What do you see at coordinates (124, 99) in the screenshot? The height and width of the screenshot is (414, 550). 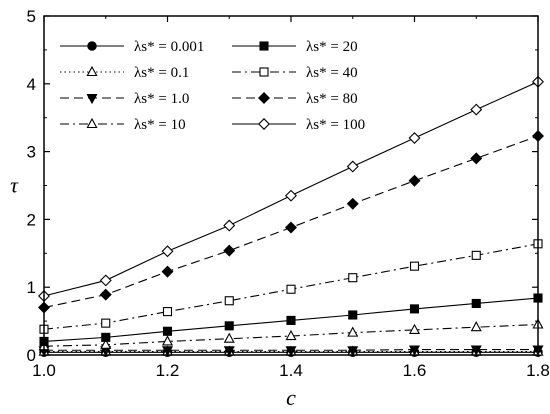 I see `legend-item: λs* = 1.0` at bounding box center [124, 99].